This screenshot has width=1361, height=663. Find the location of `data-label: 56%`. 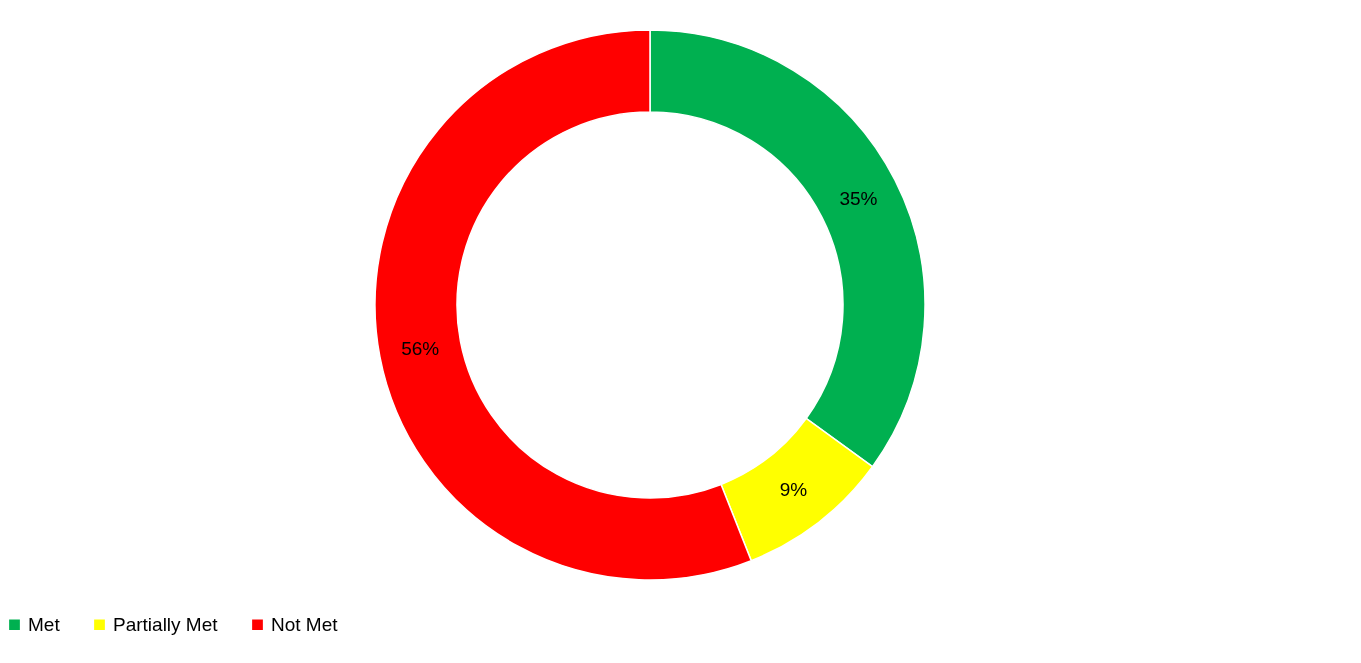

data-label: 56% is located at coordinates (420, 348).